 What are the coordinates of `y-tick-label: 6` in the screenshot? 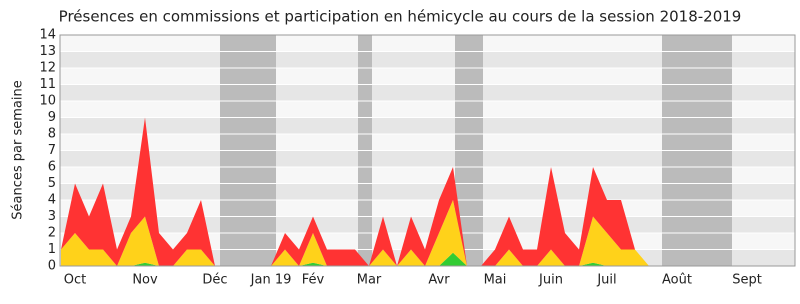 It's located at (52, 167).